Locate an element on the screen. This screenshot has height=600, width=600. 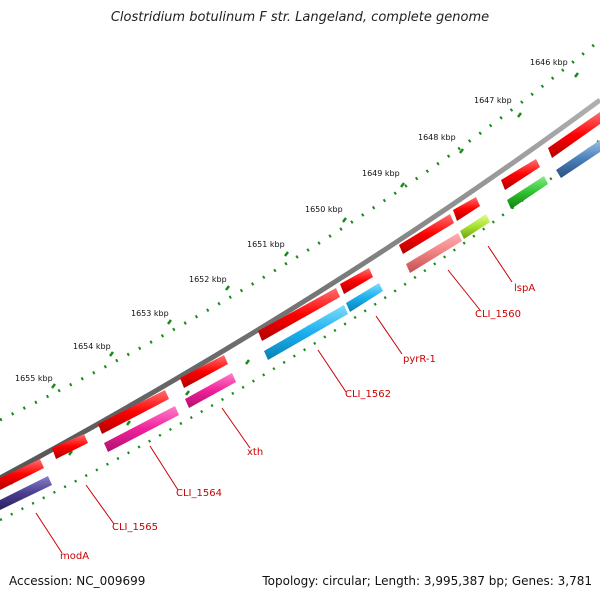
gene-label-CLI_1562: CLI_1562 is located at coordinates (368, 394).